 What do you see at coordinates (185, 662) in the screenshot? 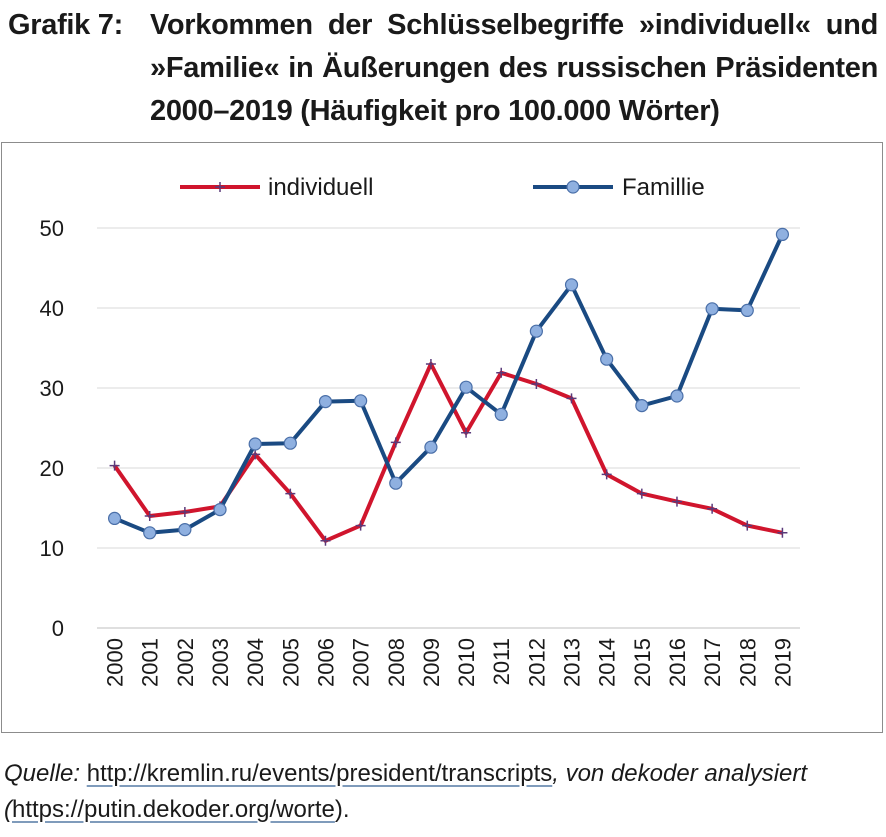
I see `x-tick-label: 2002` at bounding box center [185, 662].